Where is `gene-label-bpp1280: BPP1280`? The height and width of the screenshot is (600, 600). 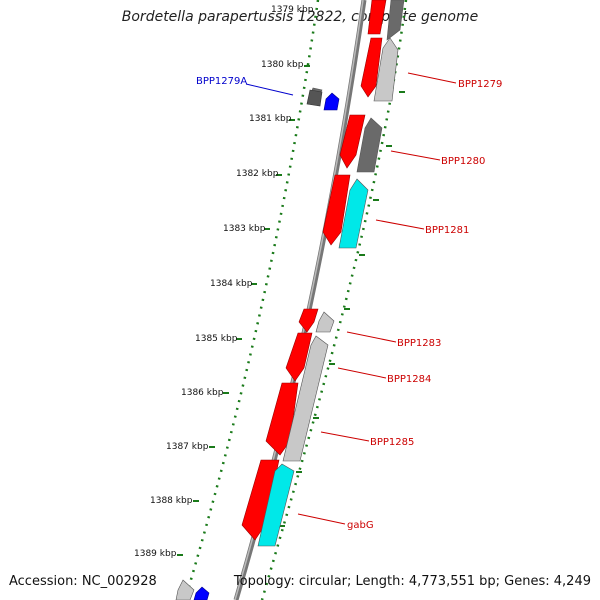
gene-label-bpp1280: BPP1280 is located at coordinates (463, 161).